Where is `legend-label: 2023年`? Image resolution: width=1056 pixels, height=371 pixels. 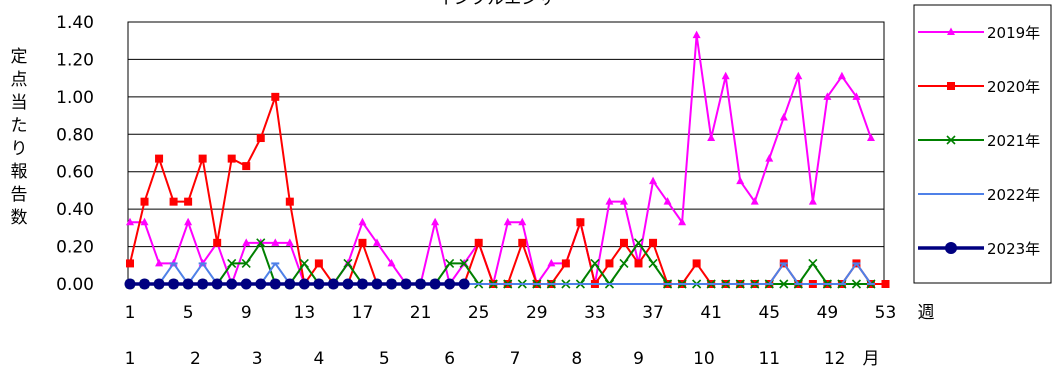
legend-label: 2023年 is located at coordinates (1013, 249).